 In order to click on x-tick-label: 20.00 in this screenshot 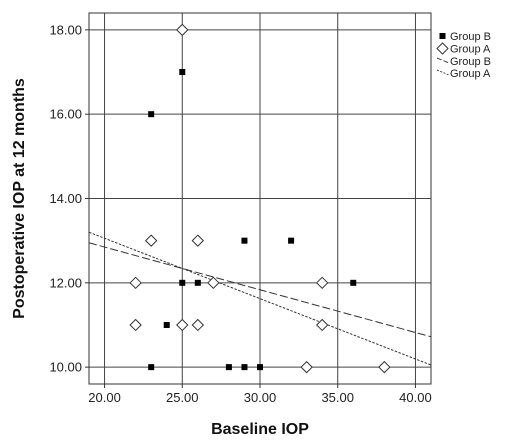, I will do `click(104, 397)`.